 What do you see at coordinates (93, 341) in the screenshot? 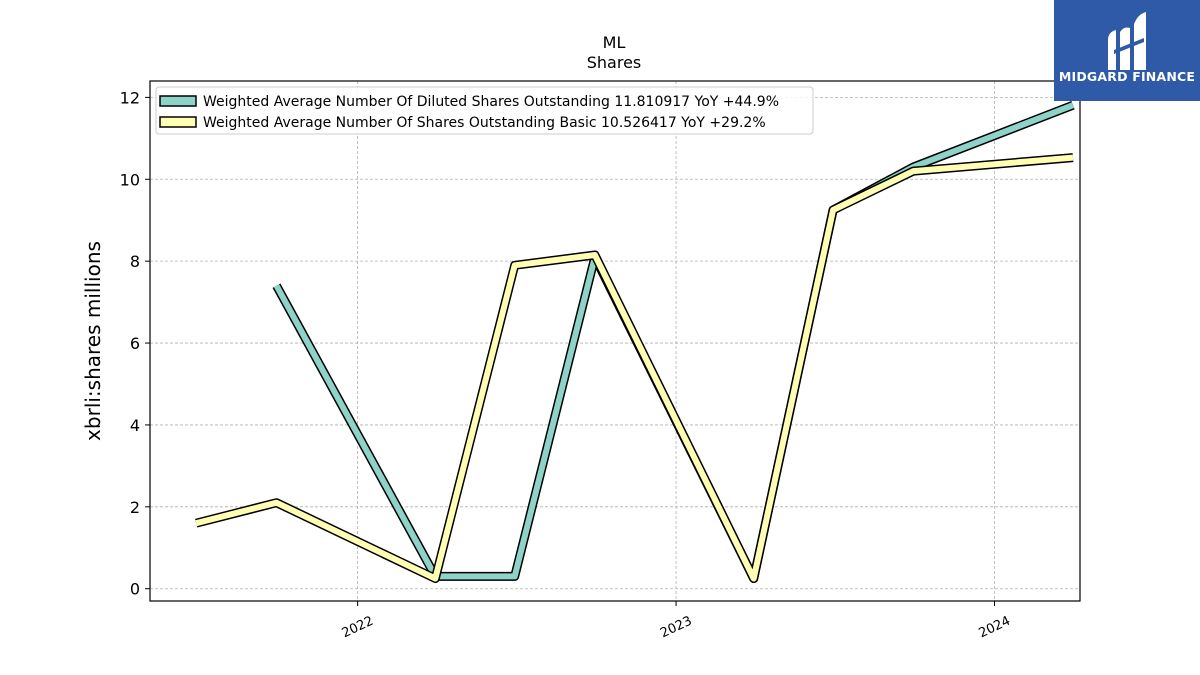
I see `y-axis-label: xbrli:shares millions` at bounding box center [93, 341].